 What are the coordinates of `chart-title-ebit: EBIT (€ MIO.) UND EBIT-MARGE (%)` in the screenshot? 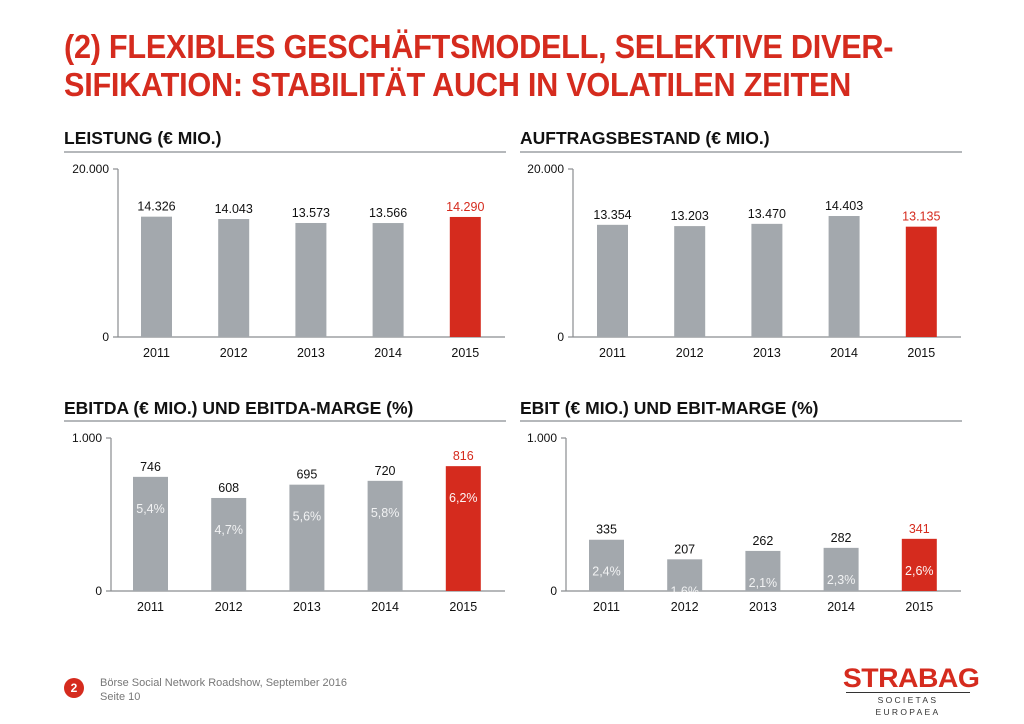 It's located at (669, 408).